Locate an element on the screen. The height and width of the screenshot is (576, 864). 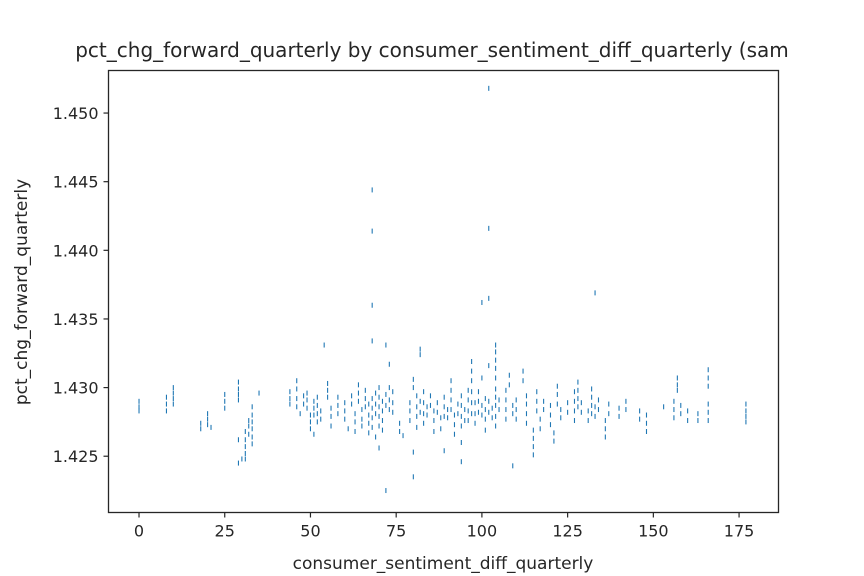
y-tick-label: 1.435 is located at coordinates (76, 319).